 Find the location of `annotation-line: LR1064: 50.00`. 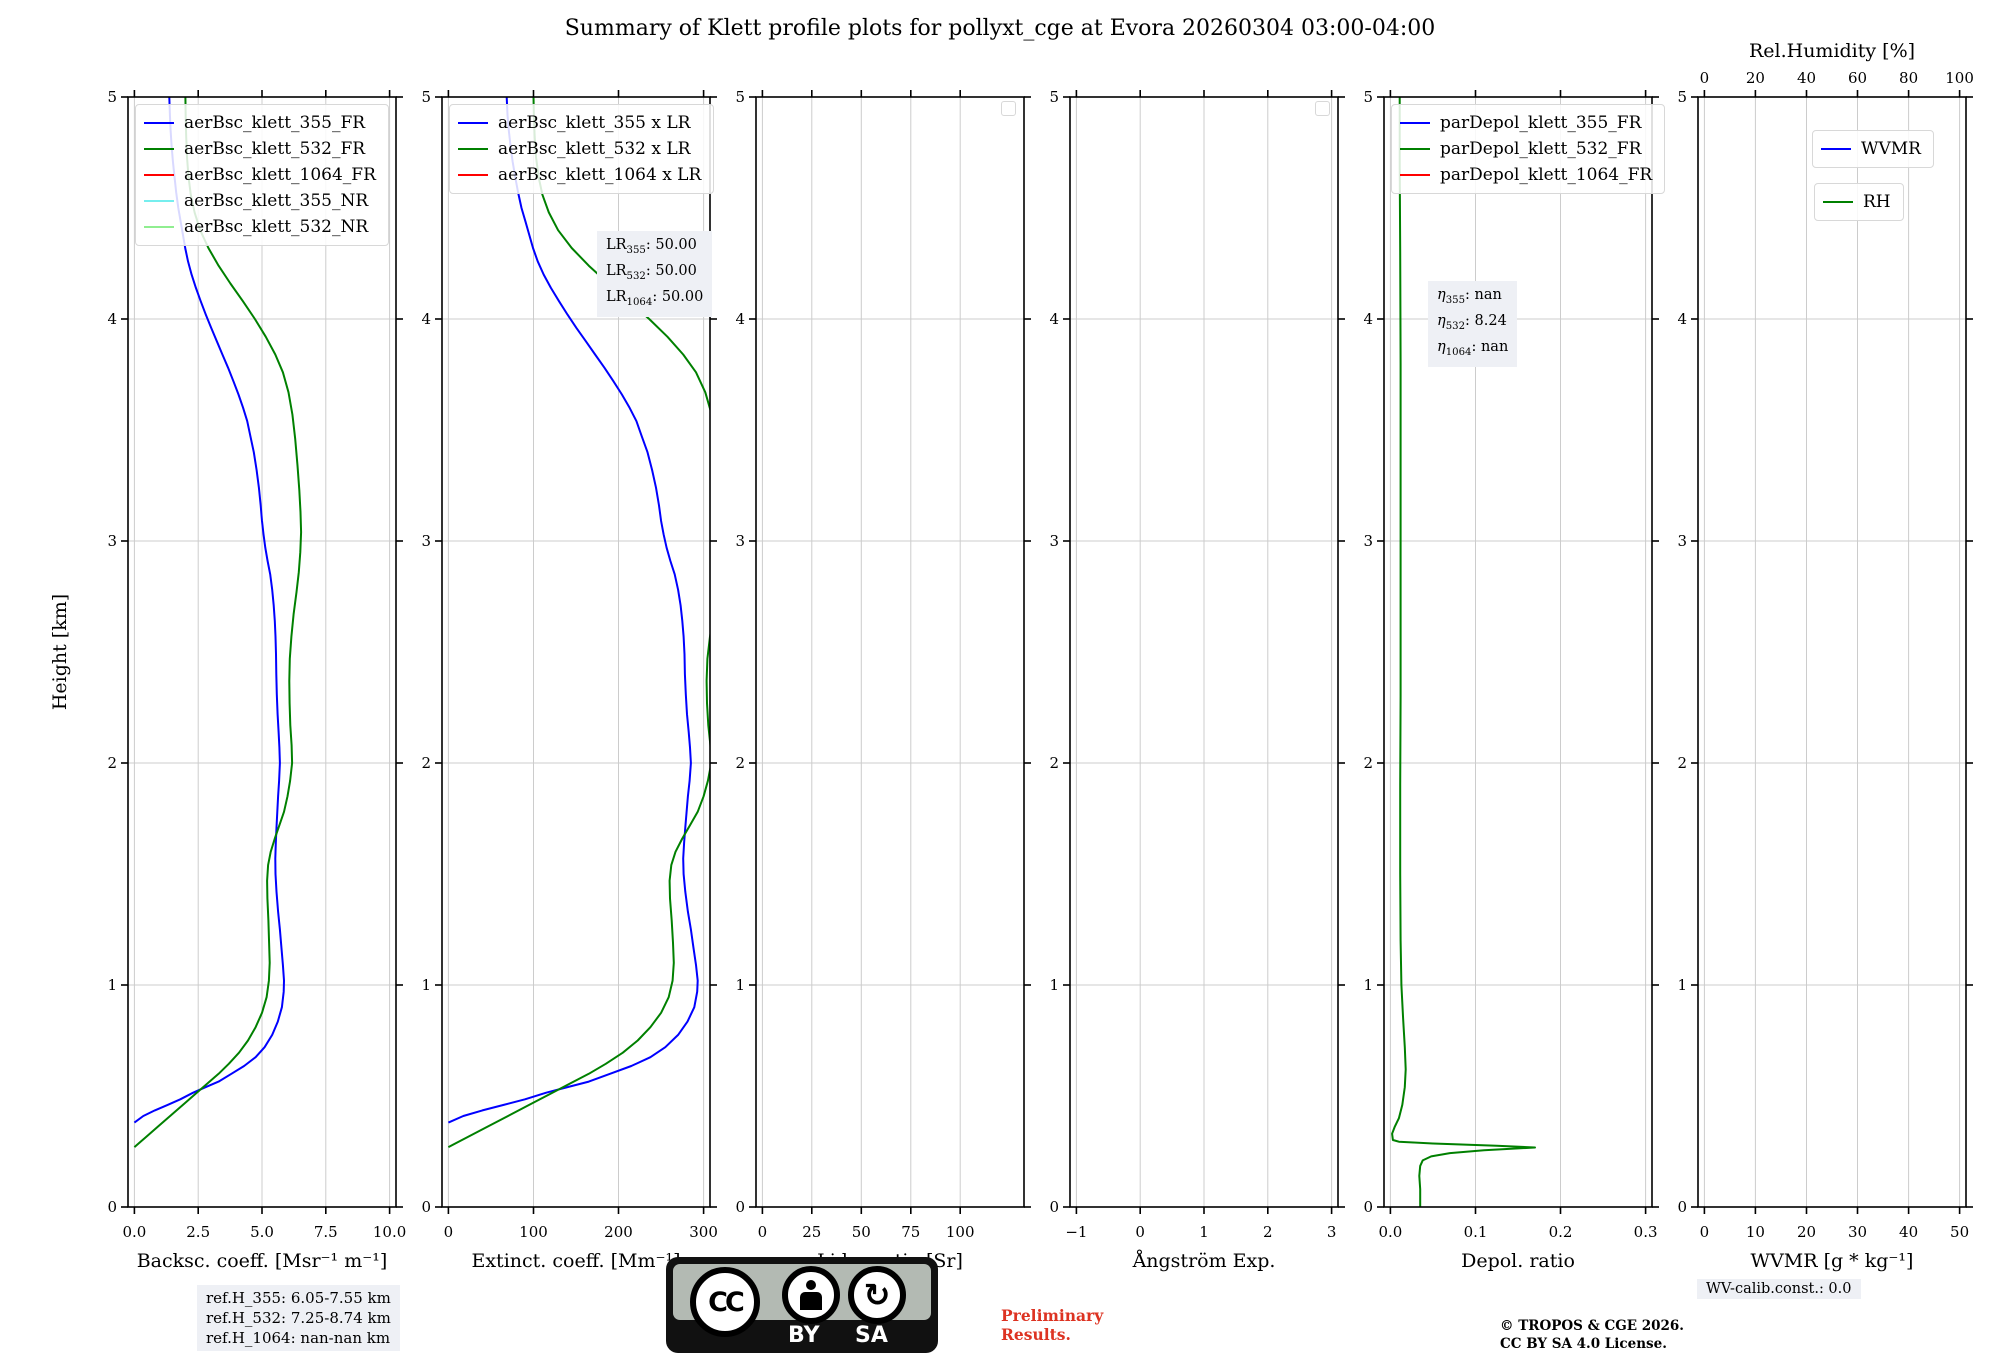

annotation-line: LR1064: 50.00 is located at coordinates (655, 298).